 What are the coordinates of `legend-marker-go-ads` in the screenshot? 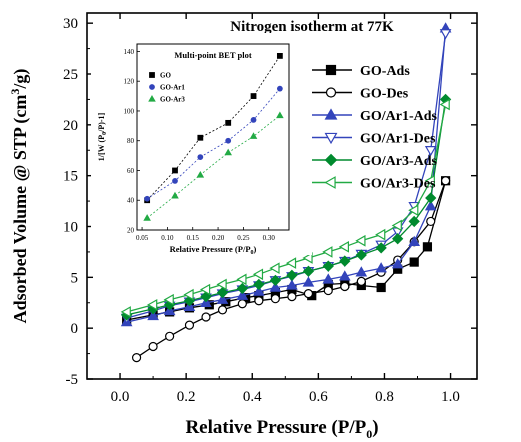 It's located at (331, 70).